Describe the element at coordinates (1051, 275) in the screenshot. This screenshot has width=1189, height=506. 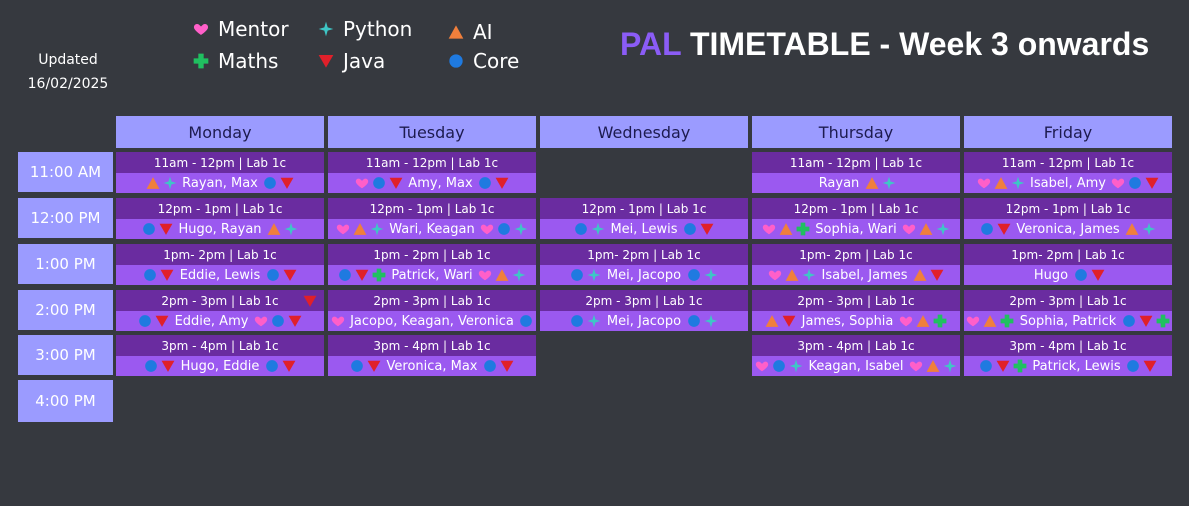
I see `session-names: Hugo` at that location.